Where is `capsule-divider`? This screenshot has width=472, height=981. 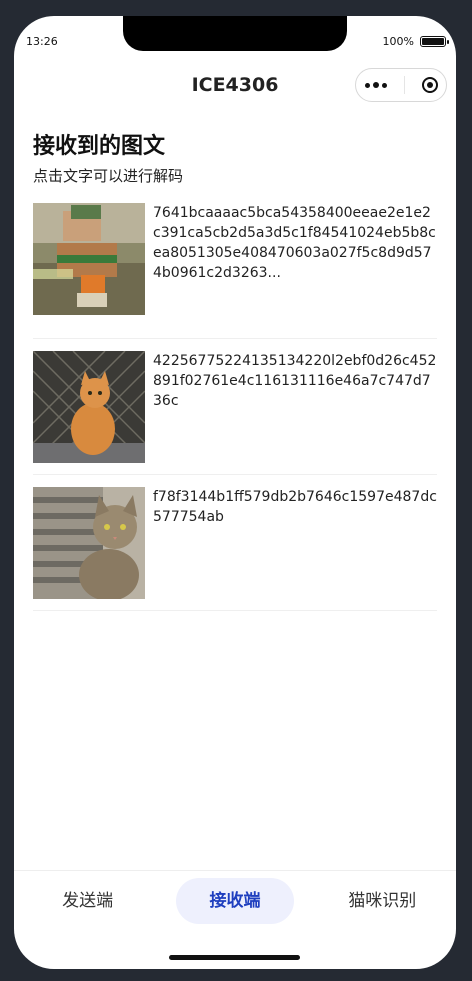 capsule-divider is located at coordinates (404, 85).